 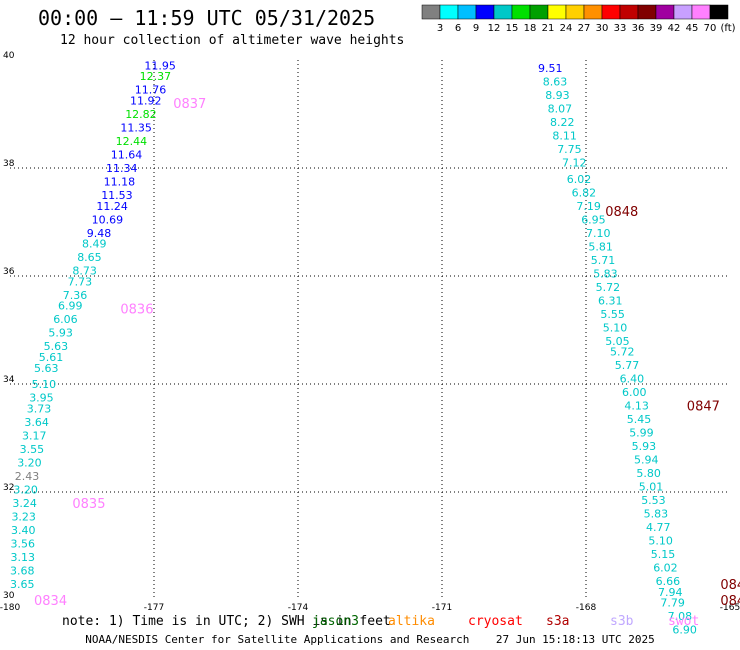 I want to click on swh-point-track2: 6.40, so click(x=632, y=379).